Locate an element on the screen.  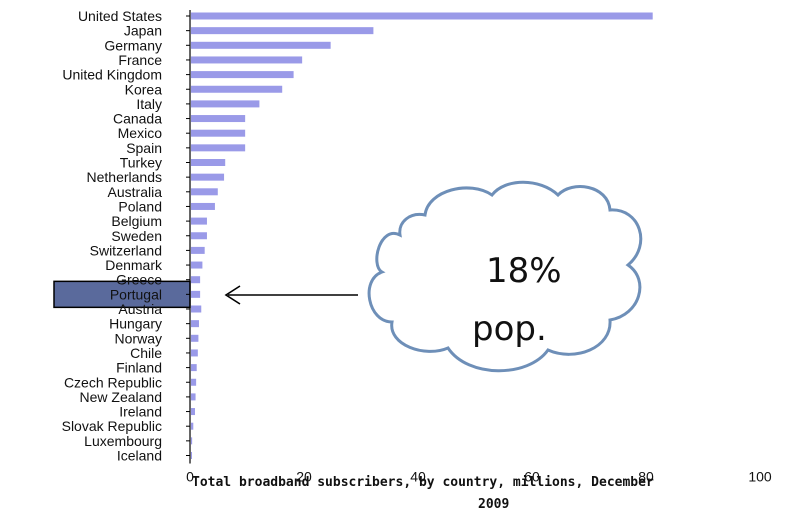
cloud-shape is located at coordinates (505, 276).